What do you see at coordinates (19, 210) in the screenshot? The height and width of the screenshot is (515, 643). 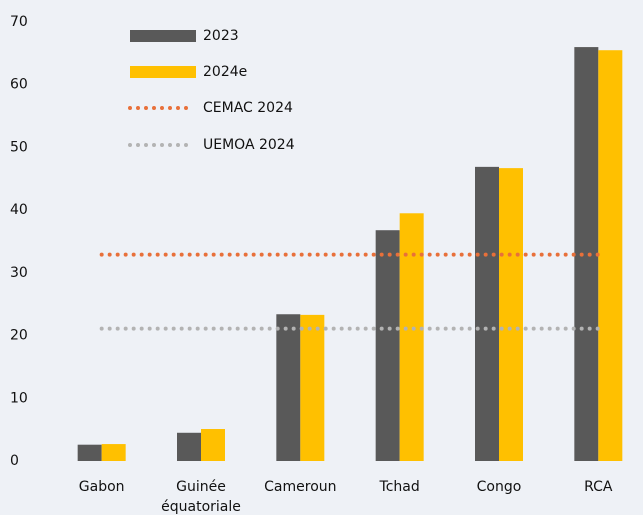 I see `y-tick-label: 40` at bounding box center [19, 210].